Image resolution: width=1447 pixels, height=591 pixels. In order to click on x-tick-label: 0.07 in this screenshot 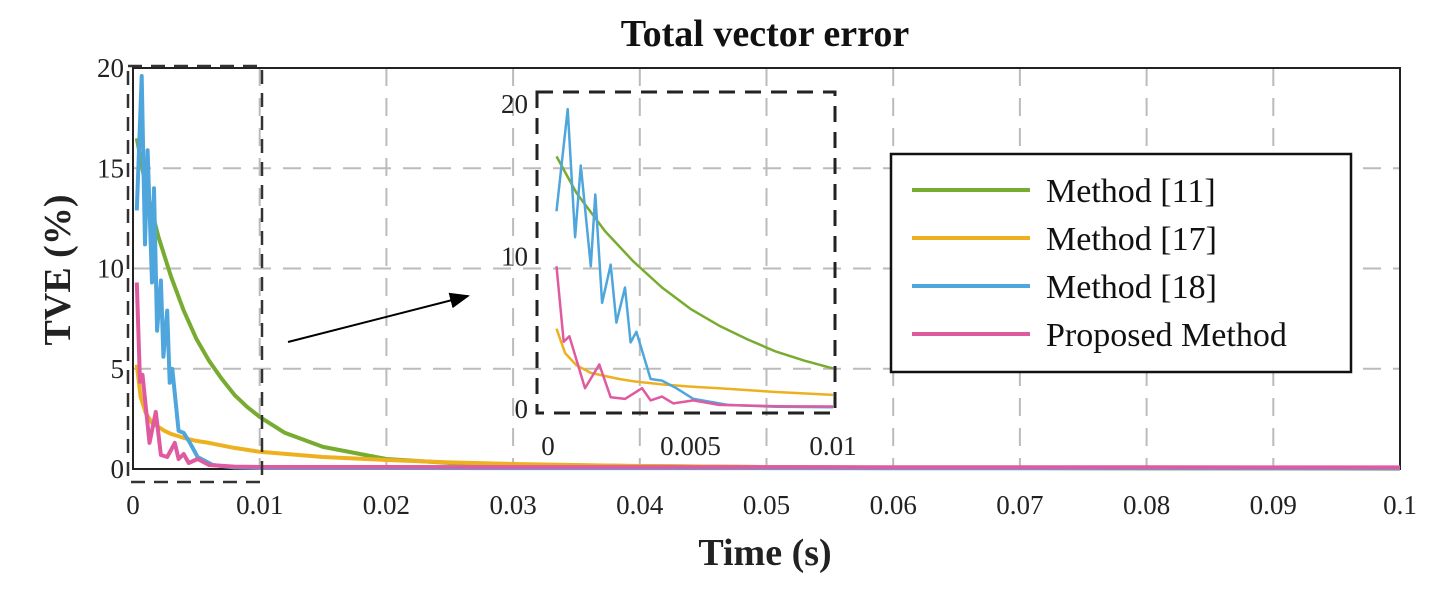, I will do `click(1019, 505)`.